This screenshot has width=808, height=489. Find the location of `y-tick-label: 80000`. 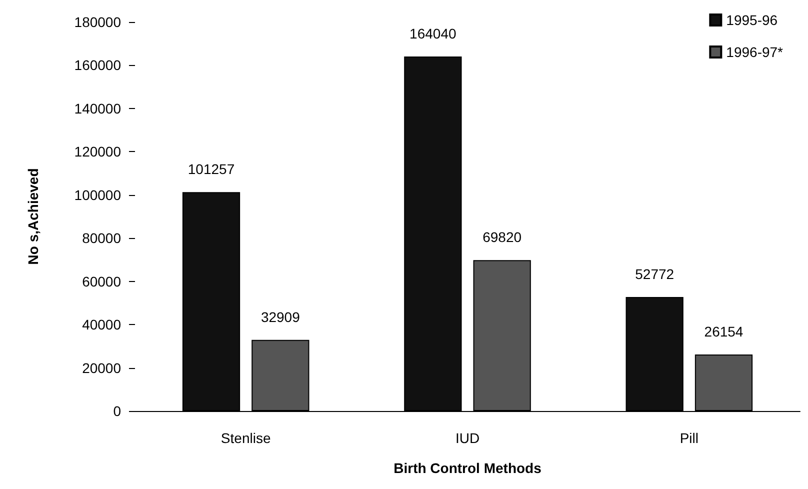

y-tick-label: 80000 is located at coordinates (102, 238).